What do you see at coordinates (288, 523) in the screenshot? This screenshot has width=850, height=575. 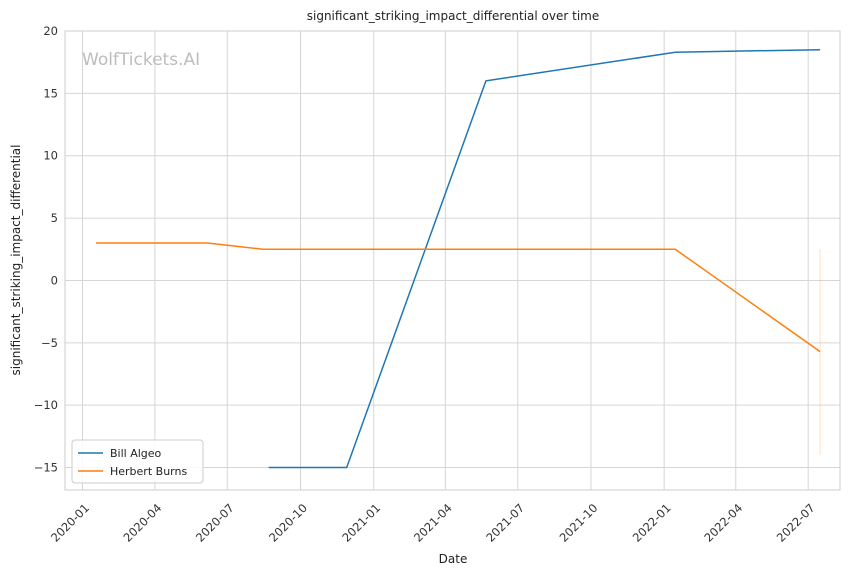 I see `x-tick-label: 2020-10` at bounding box center [288, 523].